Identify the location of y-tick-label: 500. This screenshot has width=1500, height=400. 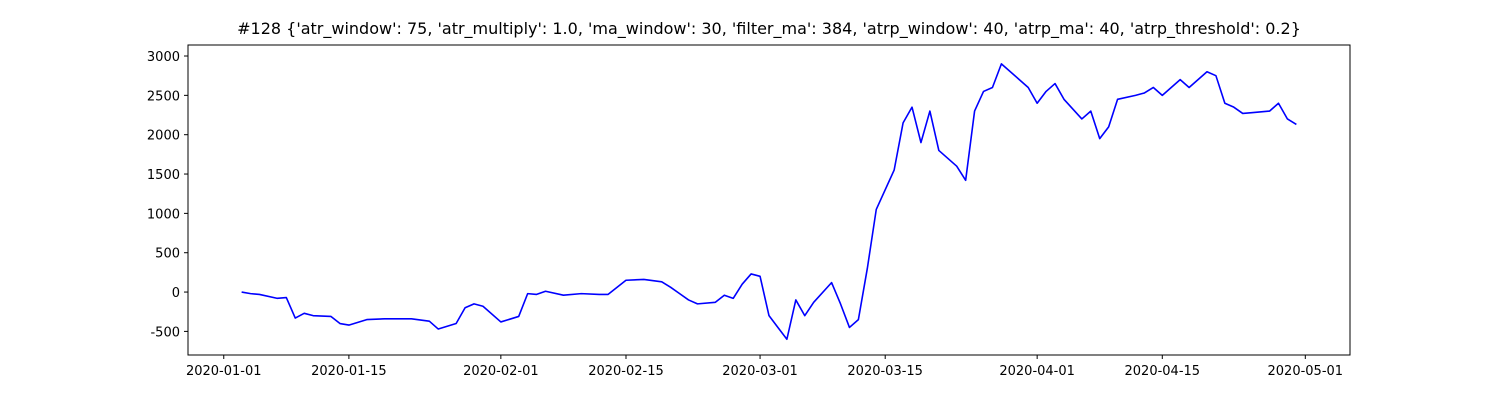
(167, 254).